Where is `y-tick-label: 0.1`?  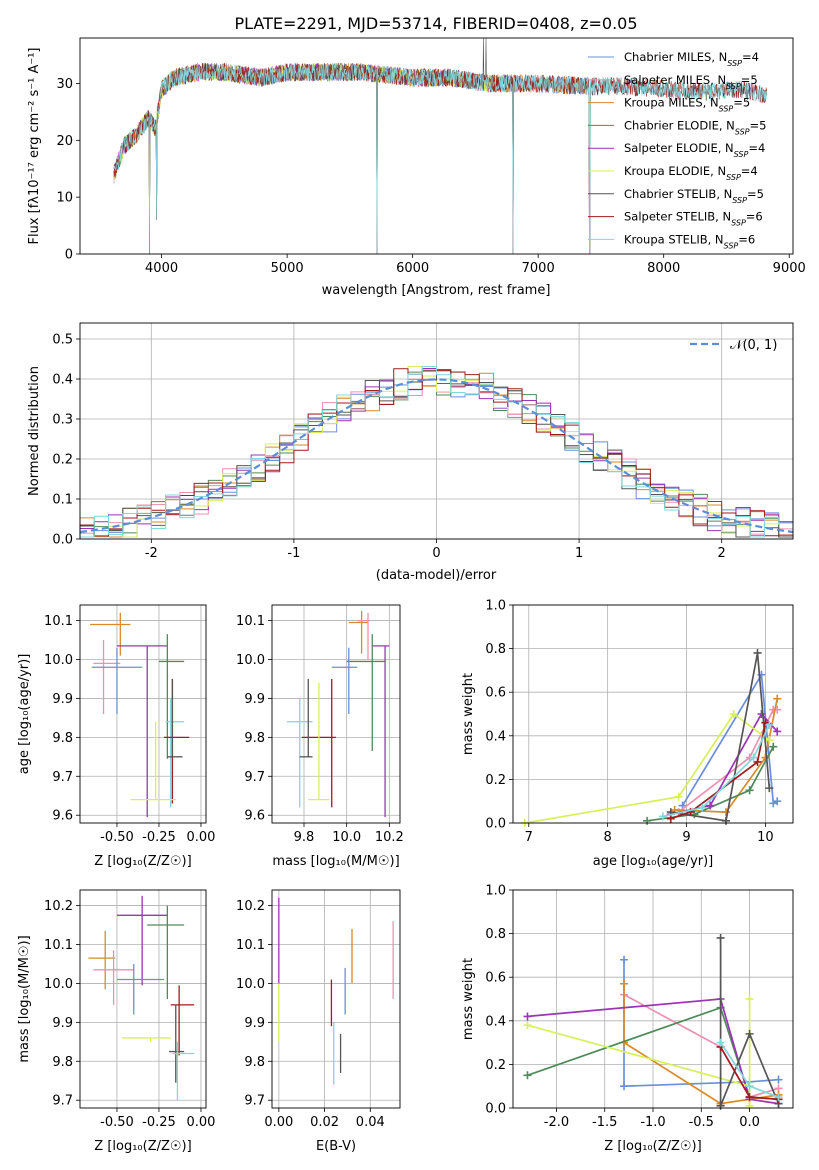 y-tick-label: 0.1 is located at coordinates (62, 500).